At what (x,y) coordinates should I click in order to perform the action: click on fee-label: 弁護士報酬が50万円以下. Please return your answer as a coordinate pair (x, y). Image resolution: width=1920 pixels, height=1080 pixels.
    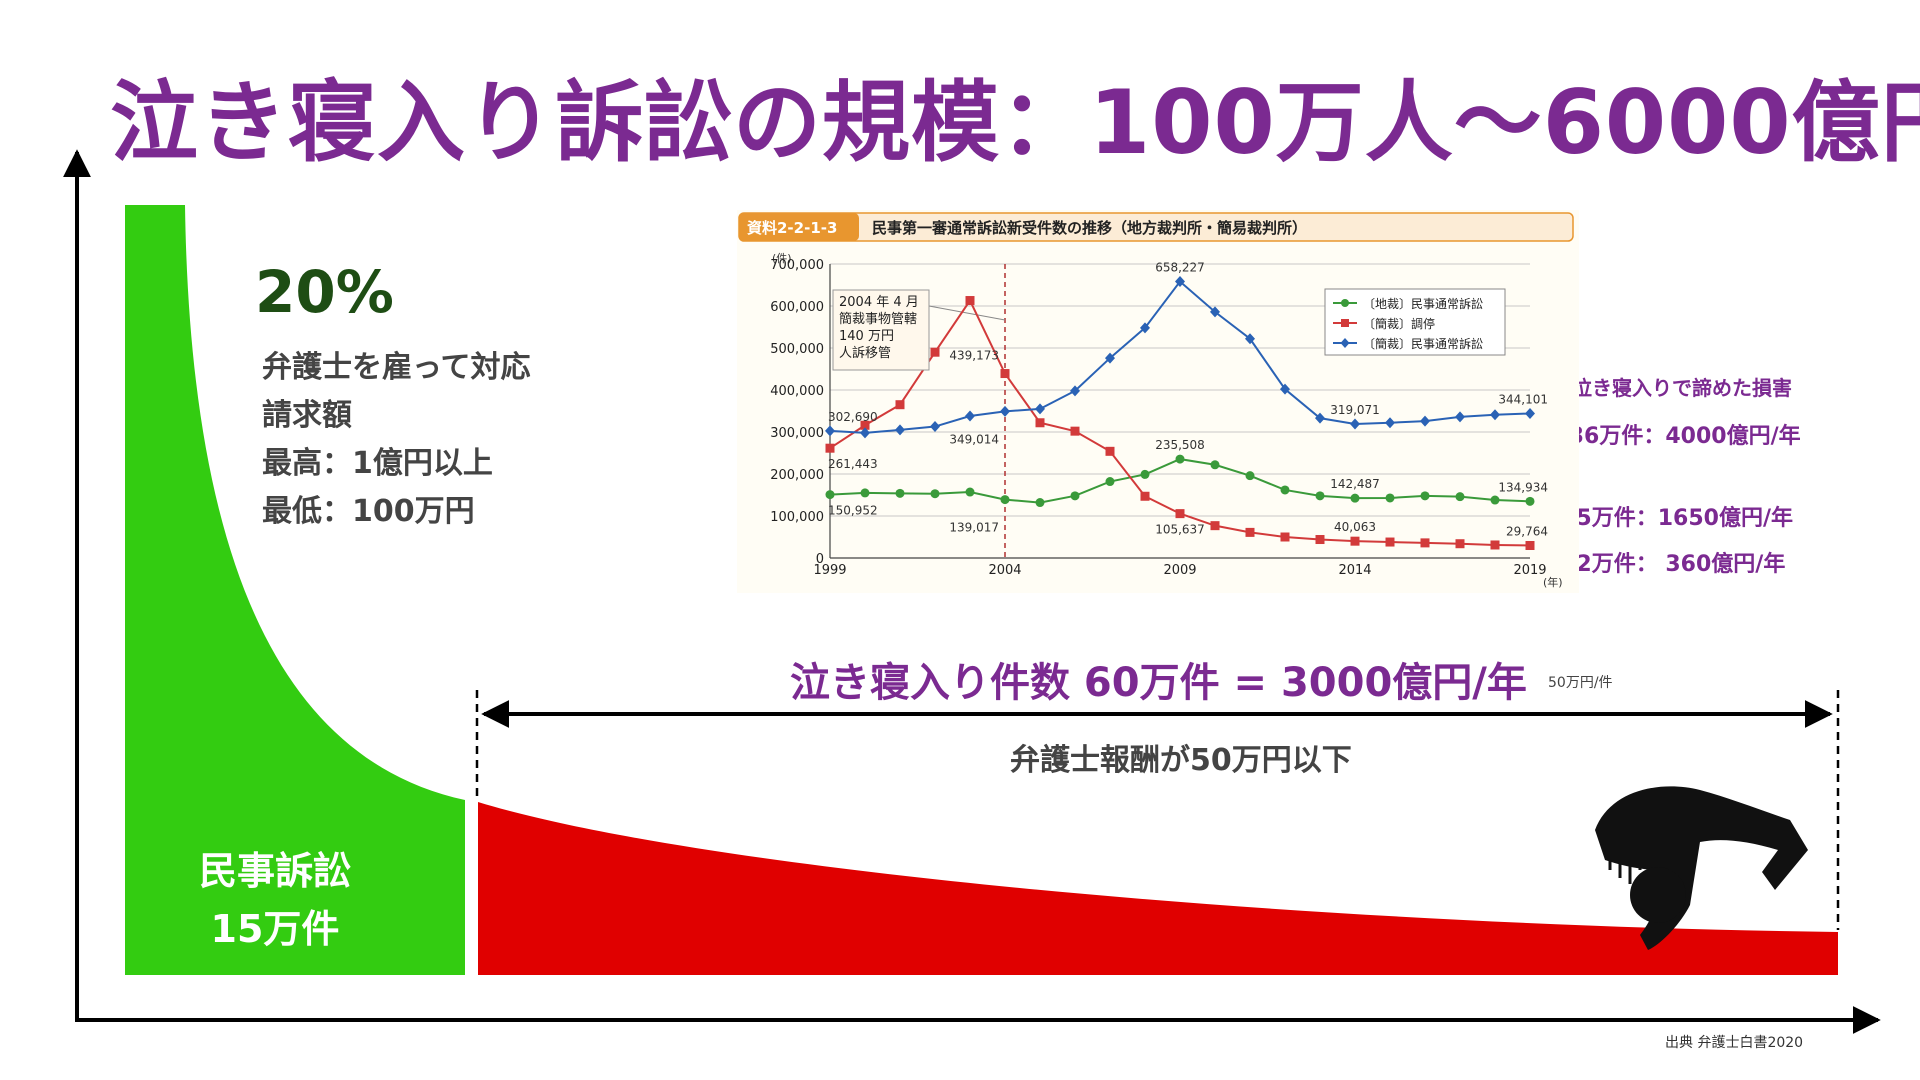
    Looking at the image, I should click on (1181, 760).